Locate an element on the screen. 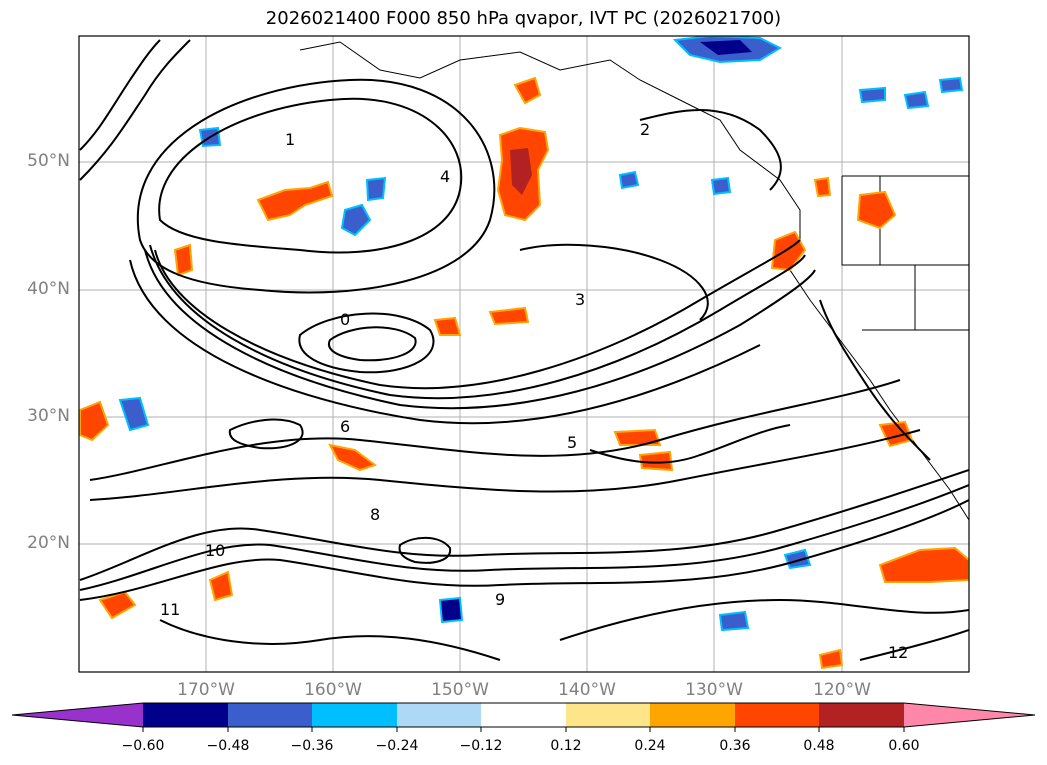 Image resolution: width=1047 pixels, height=765 pixels. colorbar-tick-label: 0.36 is located at coordinates (735, 746).